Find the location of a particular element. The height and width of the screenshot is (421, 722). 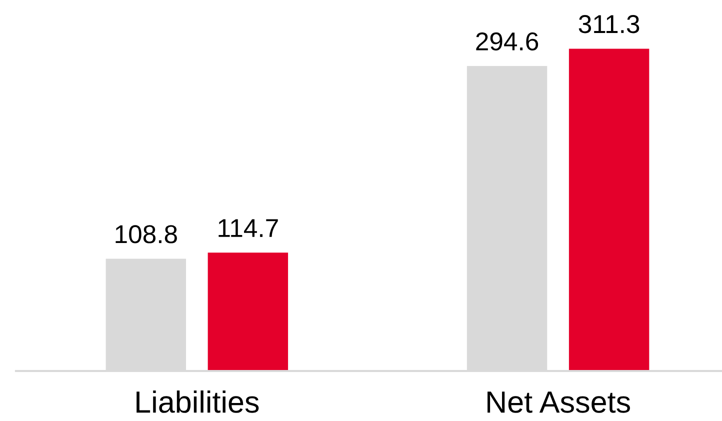

data-label: 108.8 is located at coordinates (146, 234).